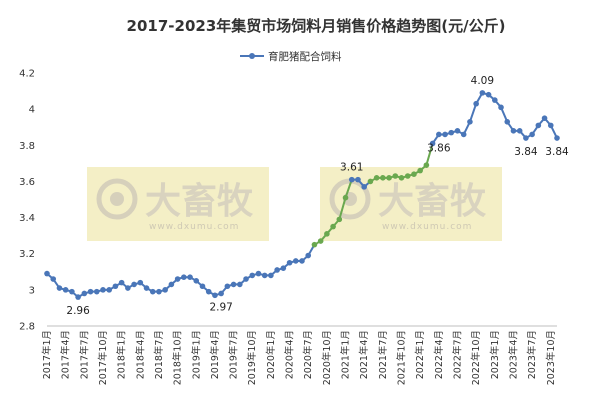 This screenshot has height=401, width=592. What do you see at coordinates (513, 354) in the screenshot?
I see `x-tick-label: 2023年4月` at bounding box center [513, 354].